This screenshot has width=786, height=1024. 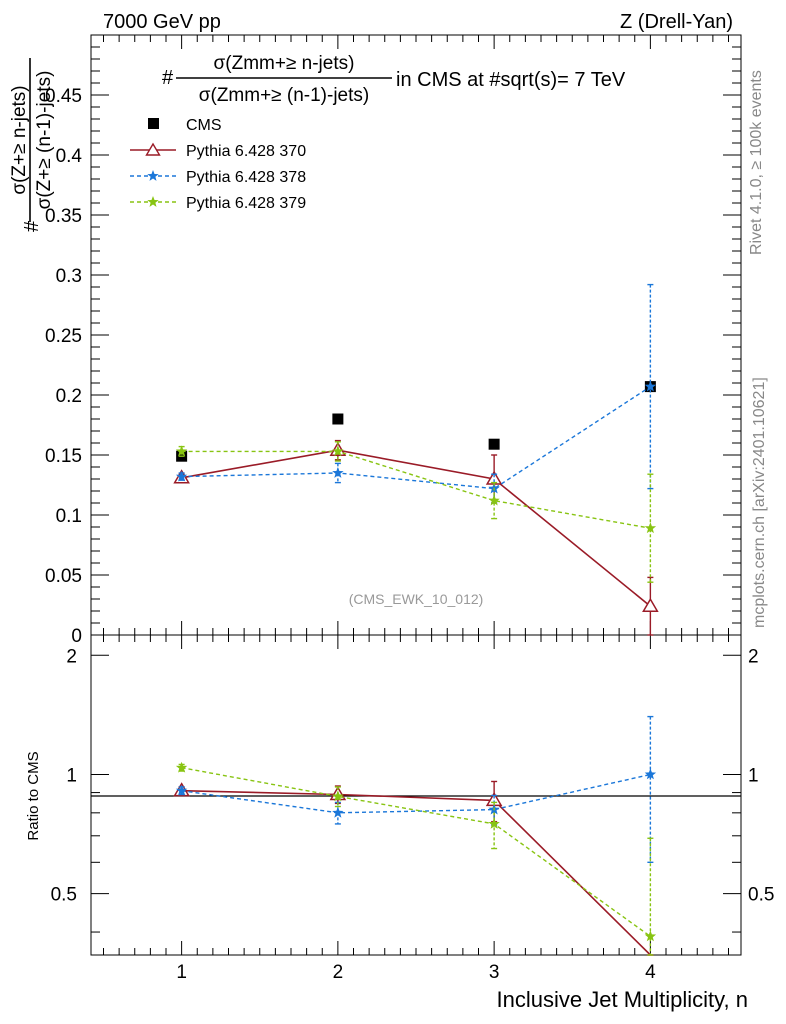 I want to click on x-tick-label: 1, so click(x=181, y=972).